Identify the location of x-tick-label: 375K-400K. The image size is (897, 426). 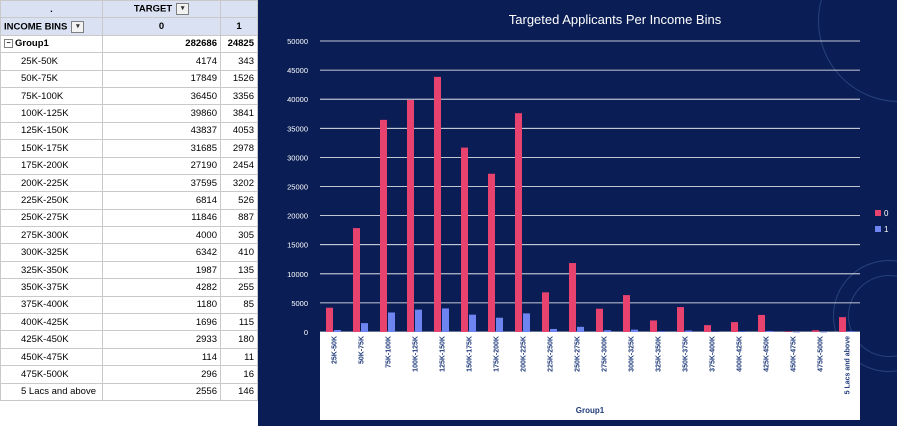
(713, 354).